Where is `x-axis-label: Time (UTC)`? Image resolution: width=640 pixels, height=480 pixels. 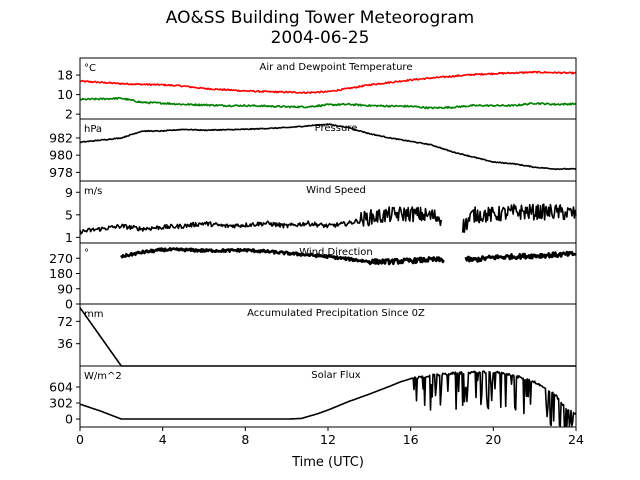
x-axis-label: Time (UTC) is located at coordinates (327, 462).